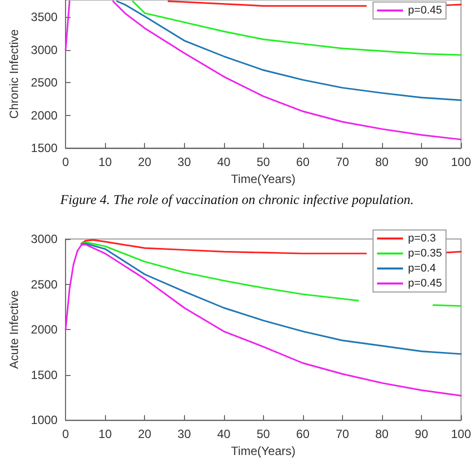  Describe the element at coordinates (14, 329) in the screenshot. I see `y-axis-title: Acute Infective` at that location.